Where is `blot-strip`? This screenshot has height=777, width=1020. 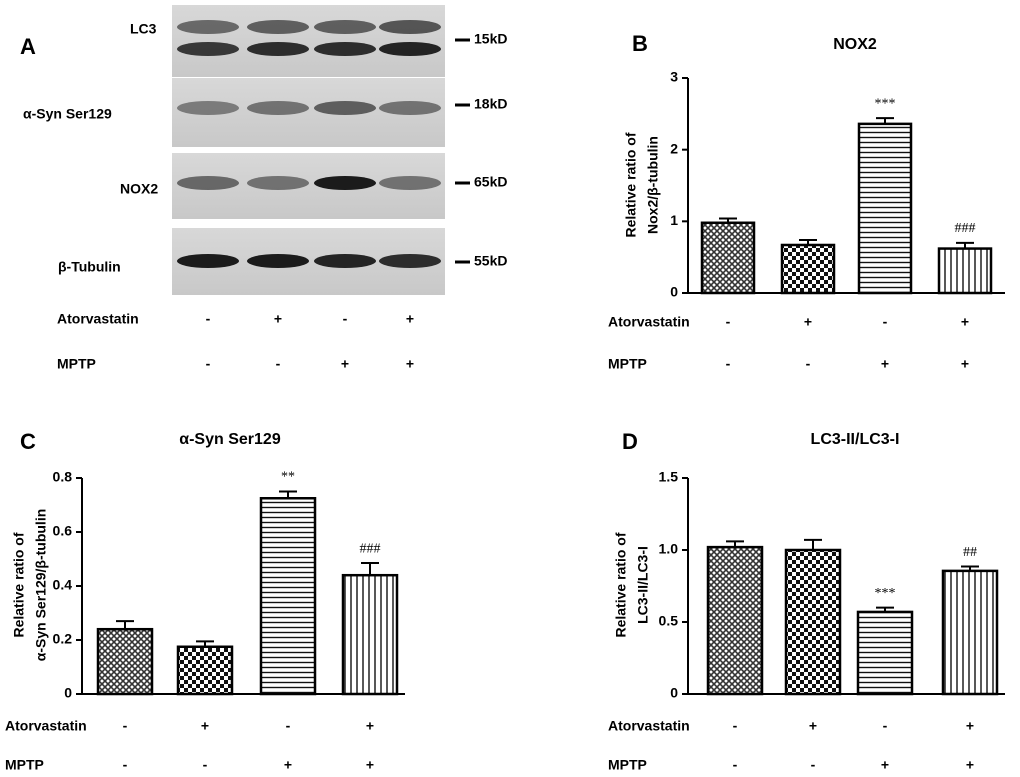 blot-strip is located at coordinates (308, 41).